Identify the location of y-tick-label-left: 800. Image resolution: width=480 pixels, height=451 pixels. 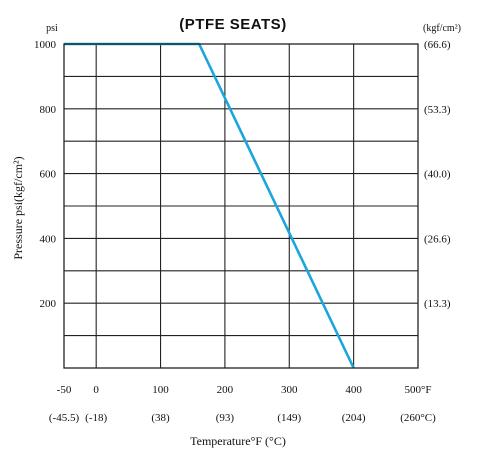
(48, 110).